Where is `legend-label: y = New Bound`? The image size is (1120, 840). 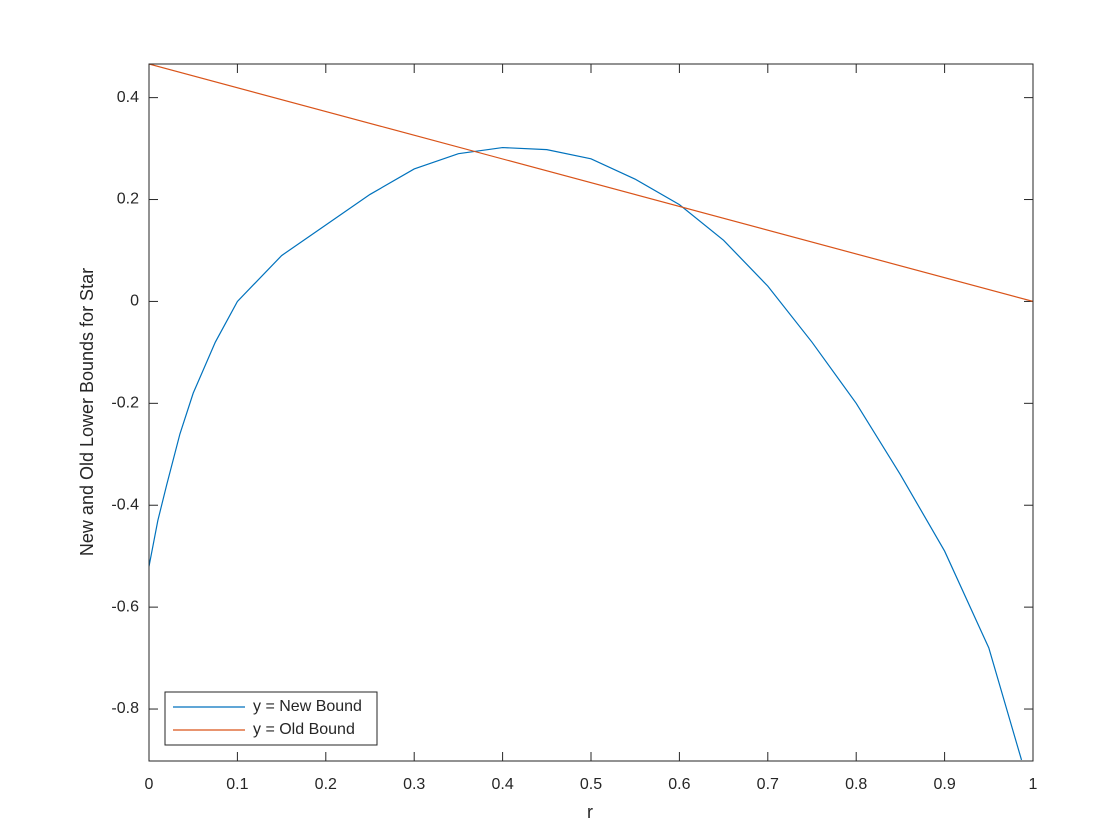
legend-label: y = New Bound is located at coordinates (307, 706).